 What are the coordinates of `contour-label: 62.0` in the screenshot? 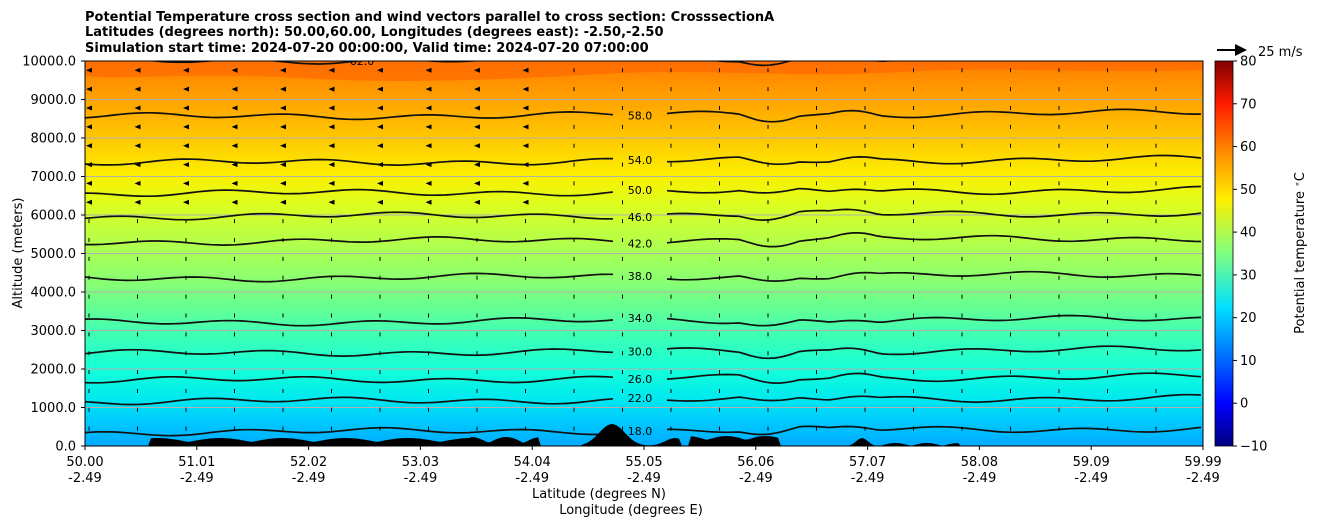 It's located at (362, 61).